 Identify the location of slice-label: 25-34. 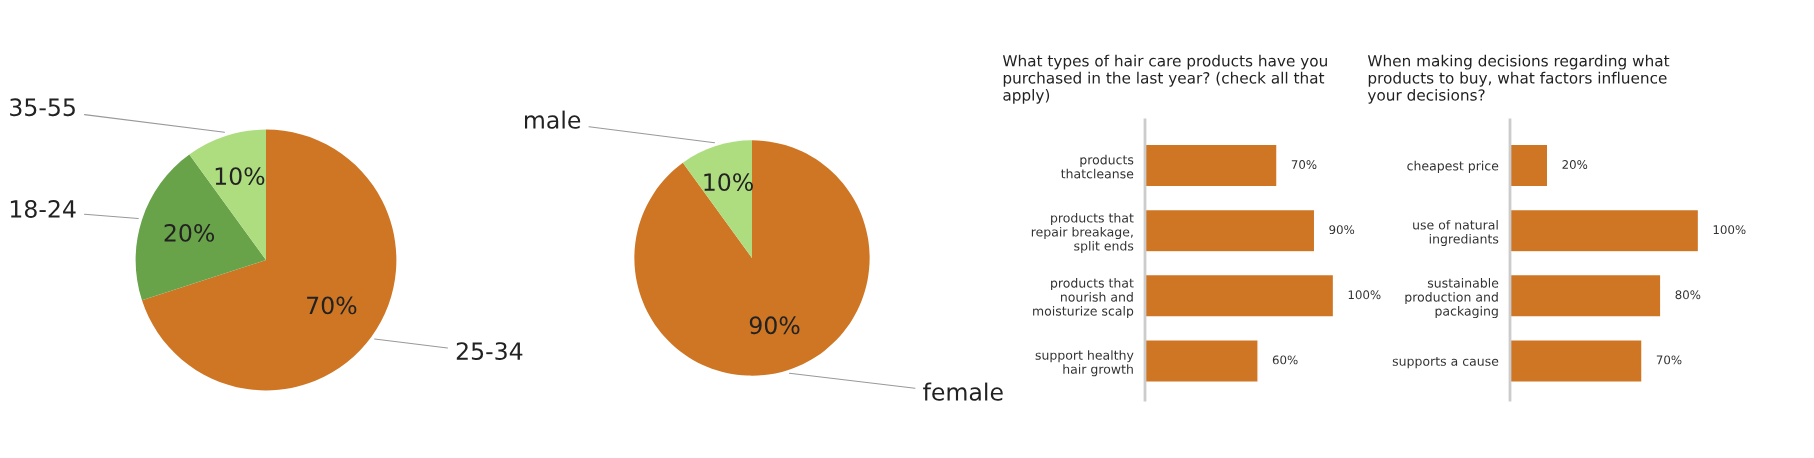
(489, 351).